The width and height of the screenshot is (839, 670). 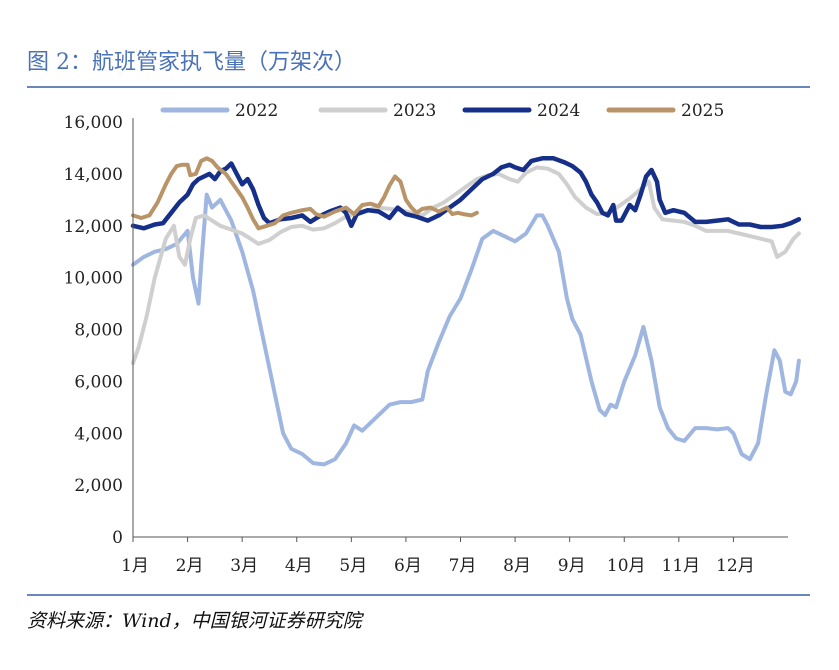 I want to click on bottom-rule, so click(x=418, y=595).